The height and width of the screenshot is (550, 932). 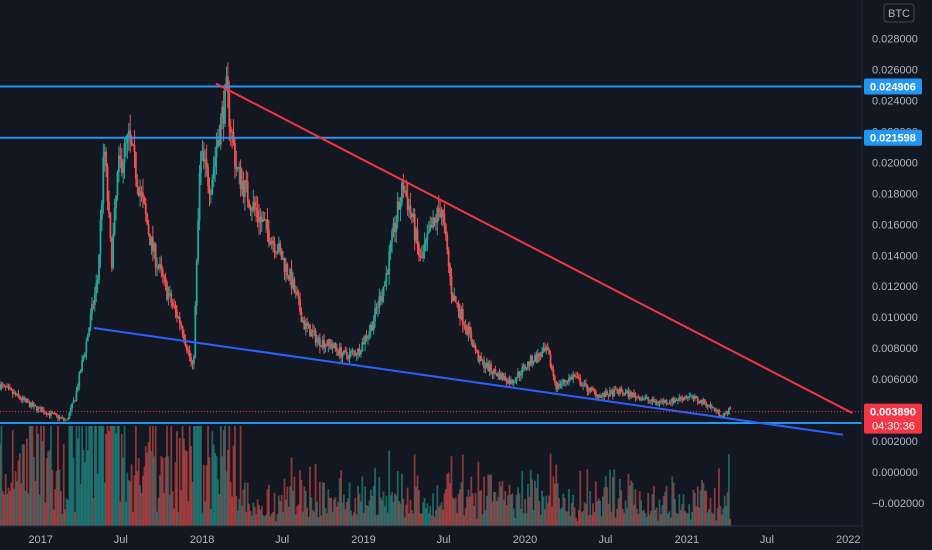 I want to click on time-axis-panel, so click(x=431, y=538).